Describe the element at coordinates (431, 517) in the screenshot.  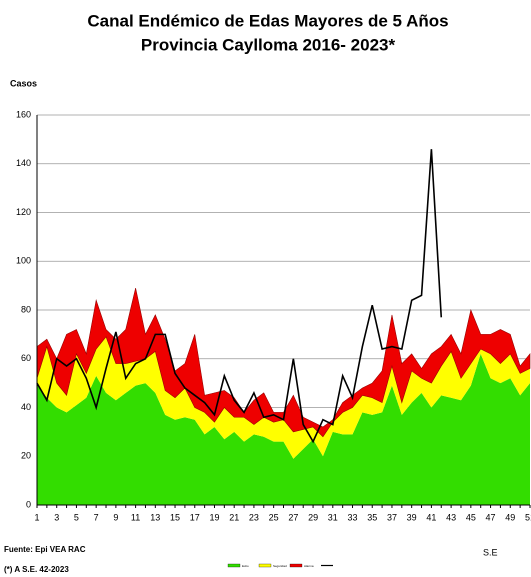
I see `x-tick-label: 41` at that location.